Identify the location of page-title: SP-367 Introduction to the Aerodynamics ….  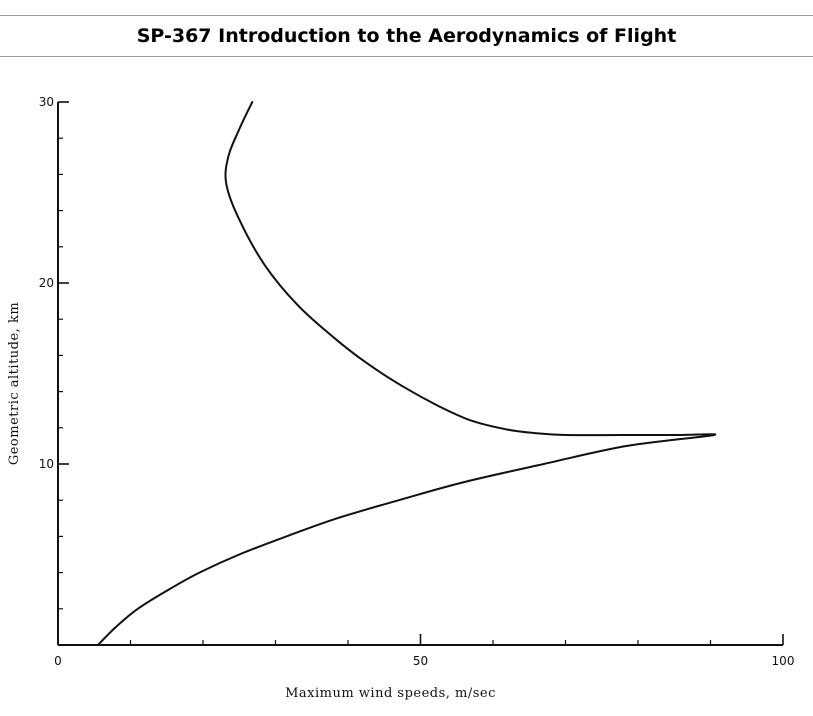
(406, 36).